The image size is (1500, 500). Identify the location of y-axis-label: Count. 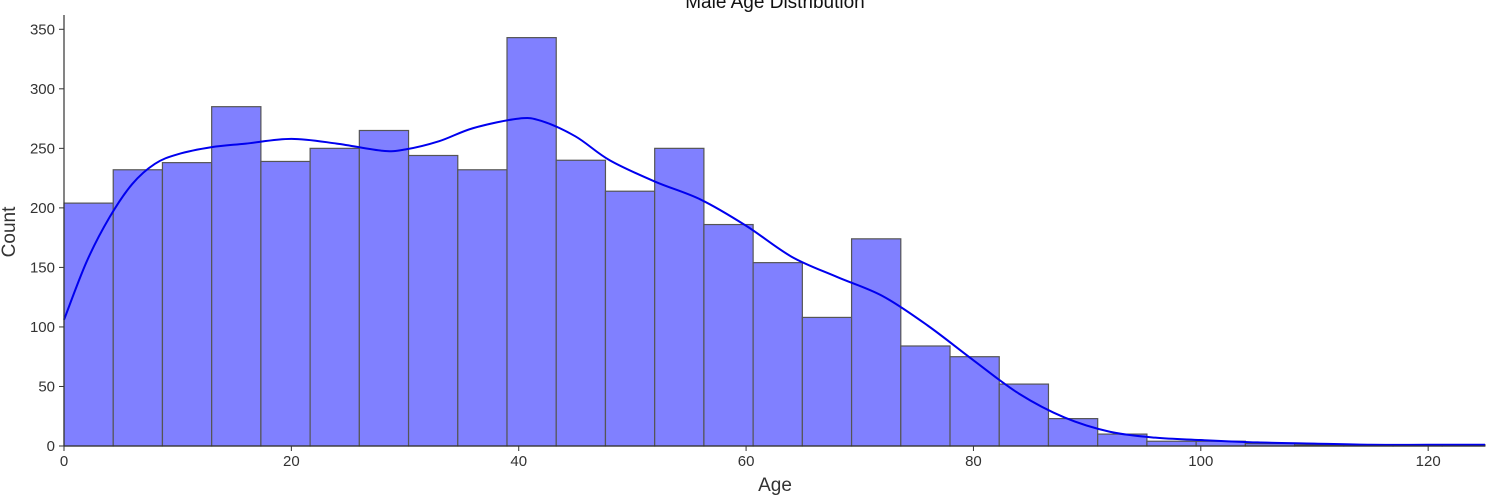
(10, 231).